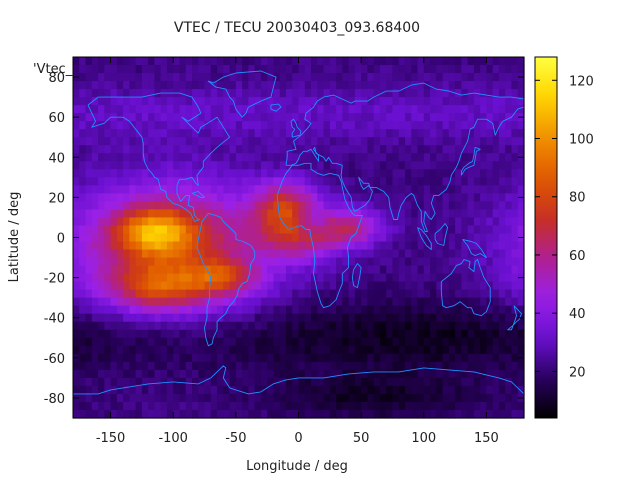  Describe the element at coordinates (56, 78) in the screenshot. I see `y-tick-label: 80` at that location.